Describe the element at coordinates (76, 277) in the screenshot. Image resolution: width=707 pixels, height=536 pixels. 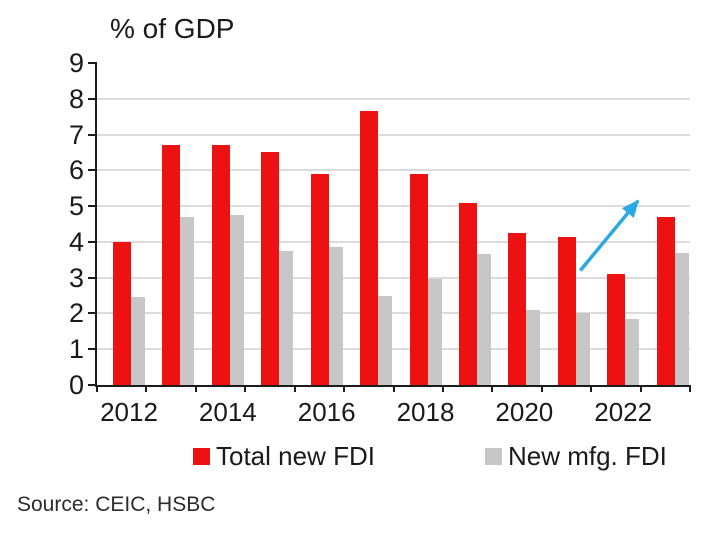
I see `y-axis-label-3: 3` at that location.